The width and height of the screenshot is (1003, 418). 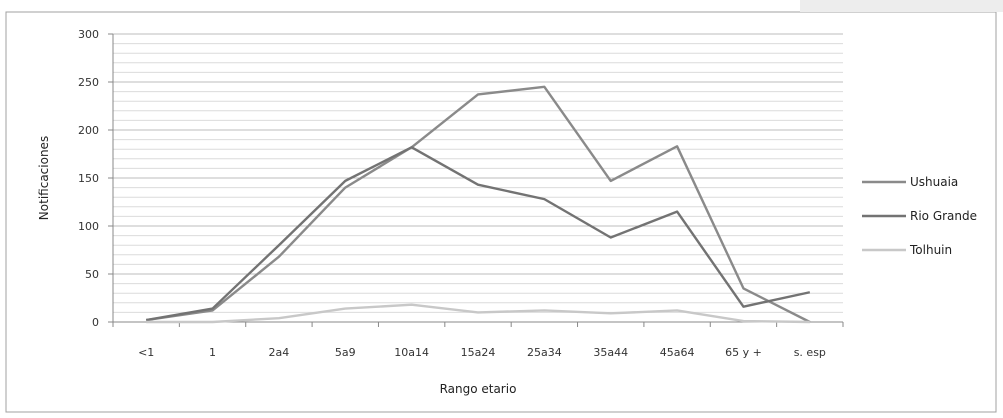 What do you see at coordinates (88, 34) in the screenshot?
I see `y-tick-label: 300` at bounding box center [88, 34].